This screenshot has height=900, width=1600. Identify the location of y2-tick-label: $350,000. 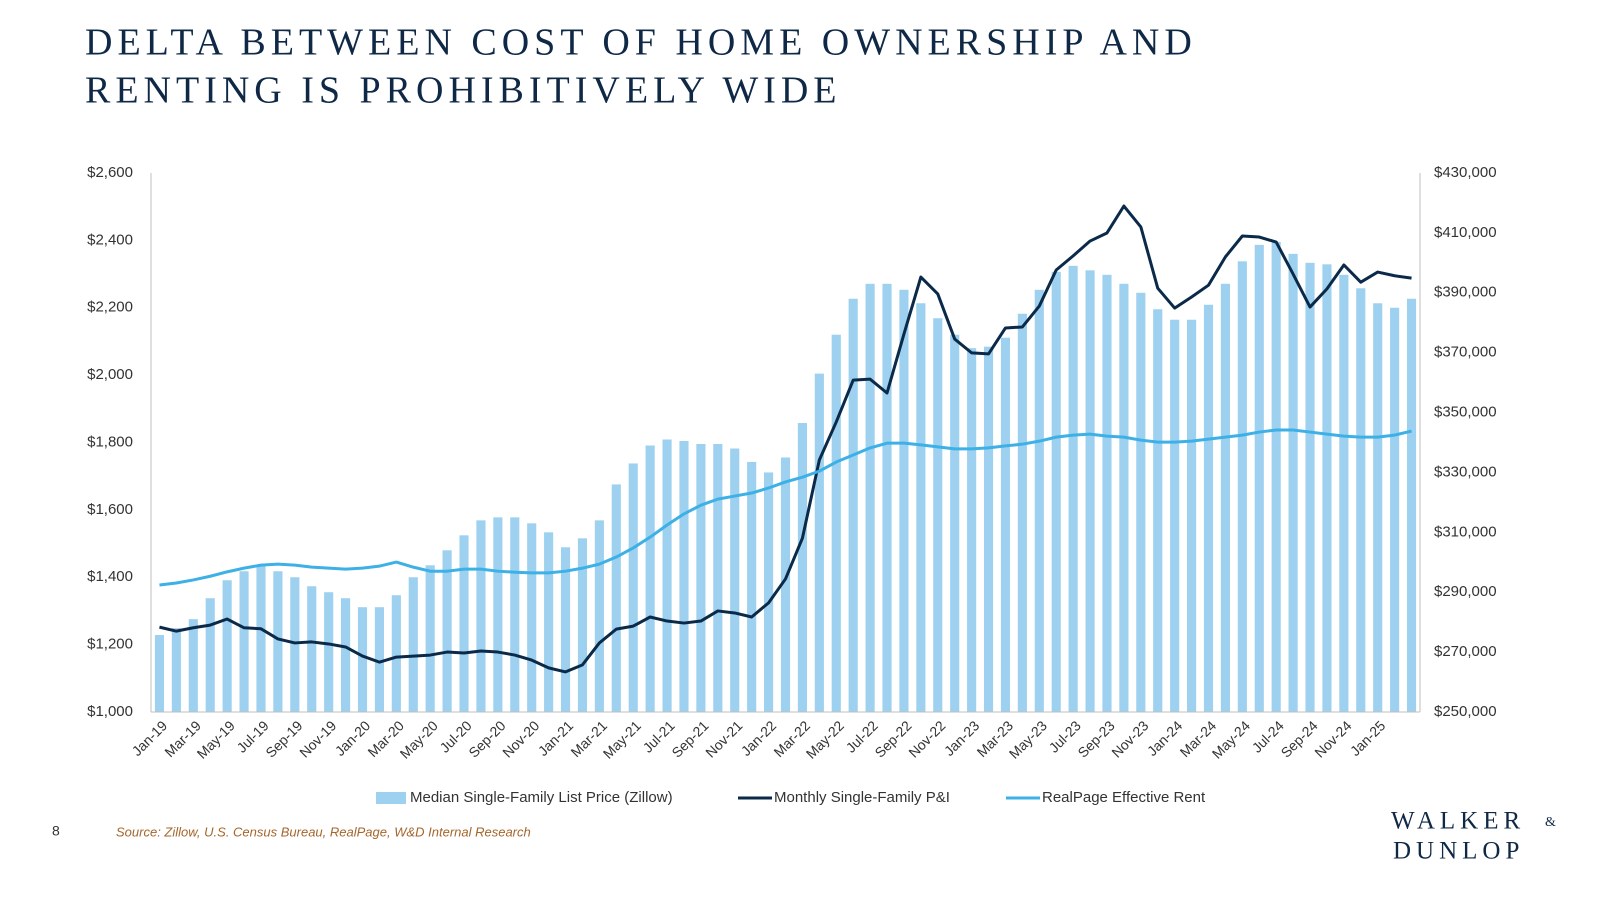
(1465, 412).